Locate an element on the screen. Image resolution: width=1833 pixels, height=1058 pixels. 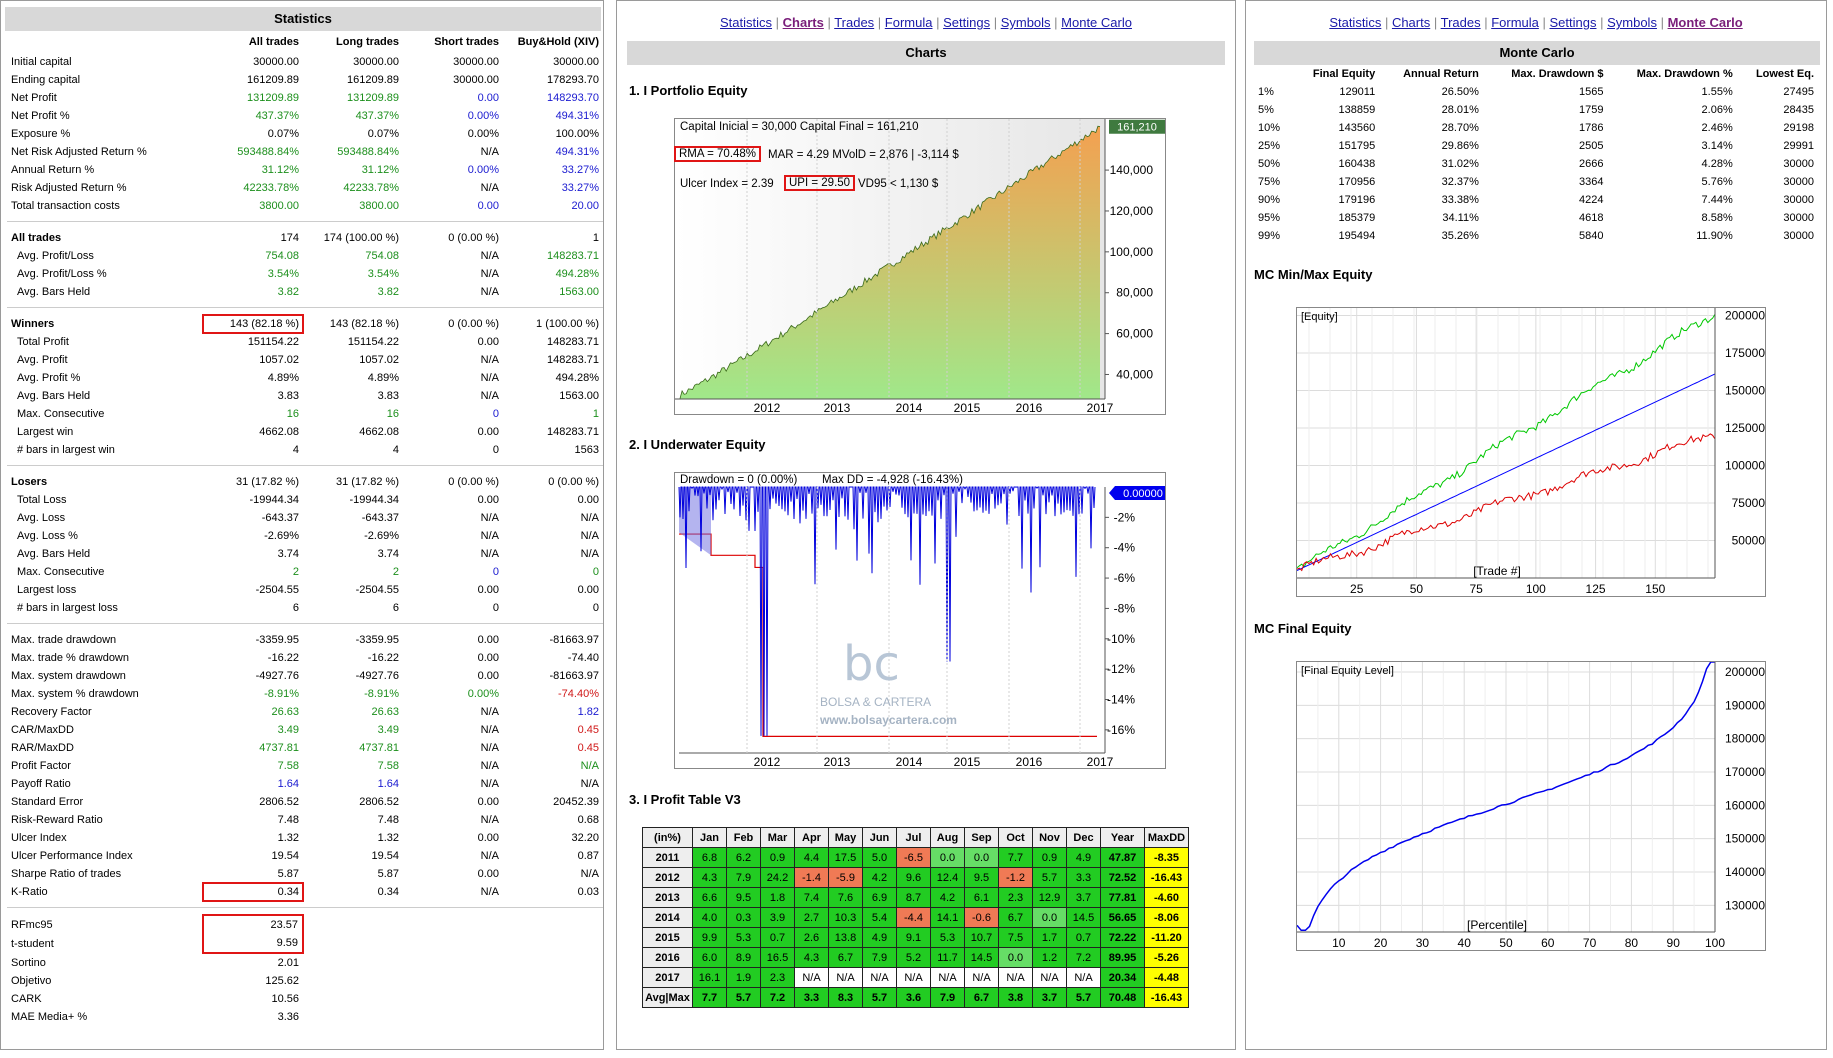
stat-row: Avg. Bars Held 3.82 3.82 N/A 1563.00 is located at coordinates (305, 292).